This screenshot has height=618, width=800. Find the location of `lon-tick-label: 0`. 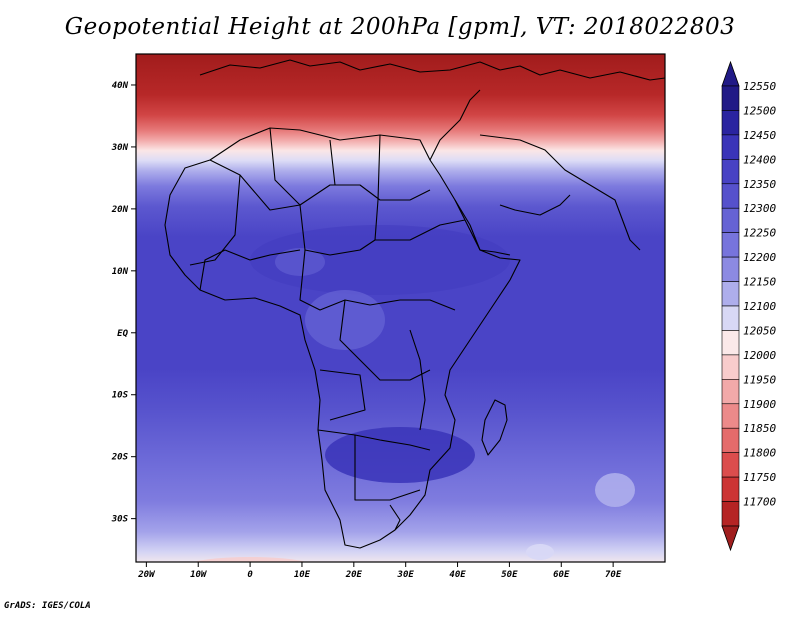

lon-tick-label: 0 is located at coordinates (250, 575).